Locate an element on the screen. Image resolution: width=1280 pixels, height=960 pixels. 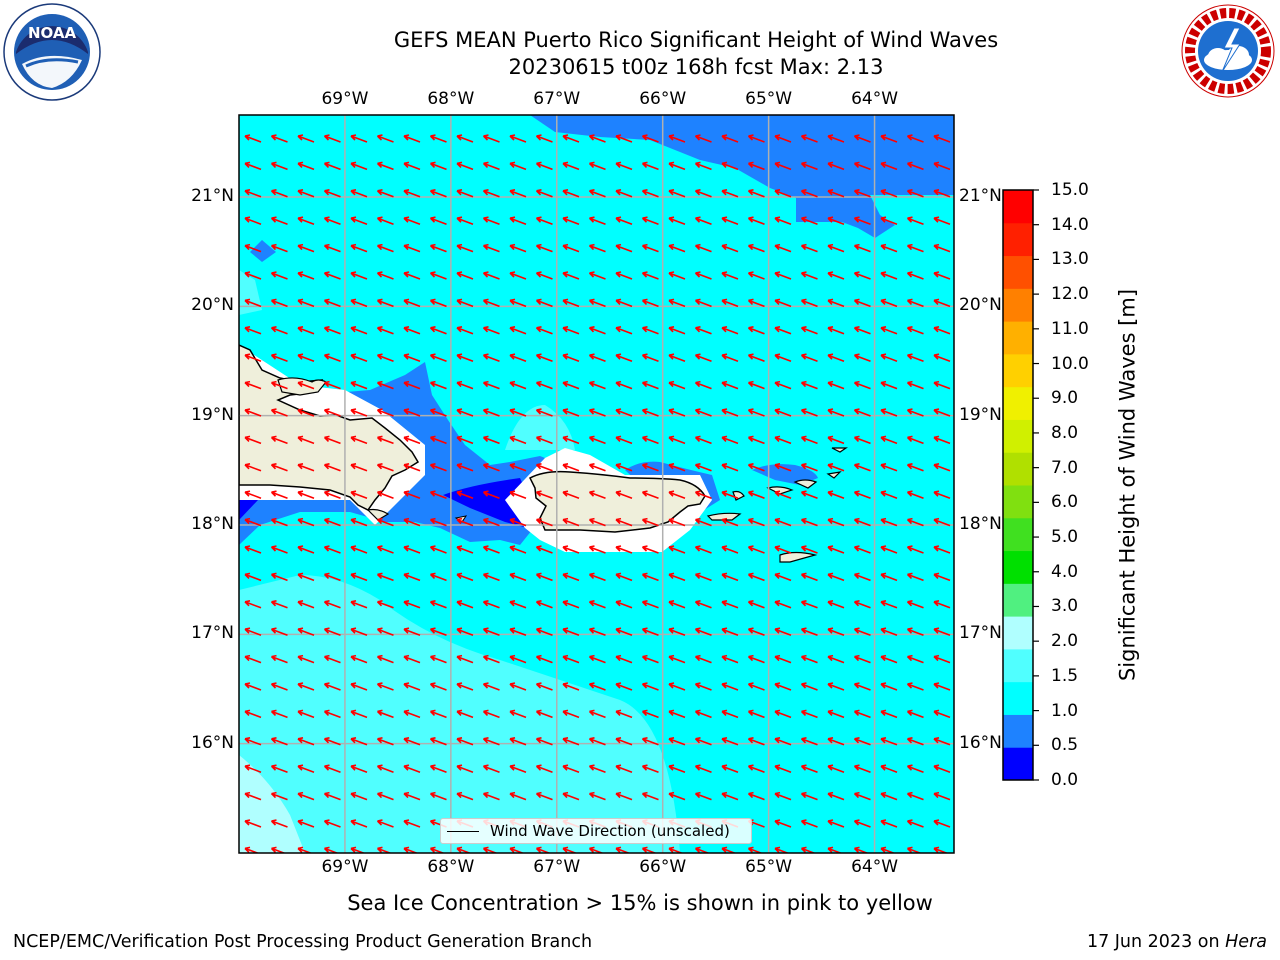
lat-tick-label: 19°N is located at coordinates (980, 414).